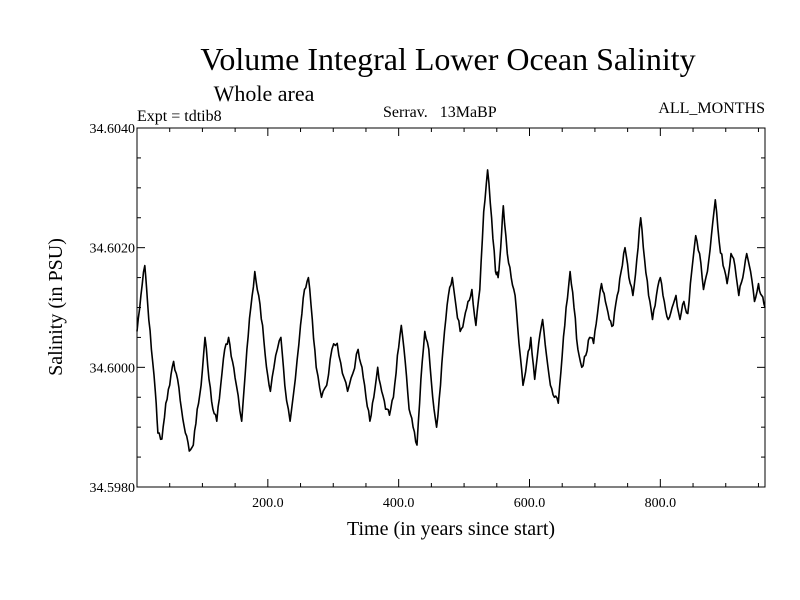 This screenshot has height=600, width=800. Describe the element at coordinates (399, 503) in the screenshot. I see `x-tick-label: 400.0` at that location.